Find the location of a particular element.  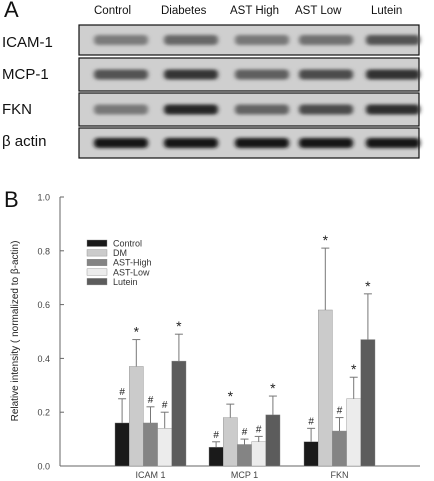

x-tick-label: MCP 1 is located at coordinates (244, 475).